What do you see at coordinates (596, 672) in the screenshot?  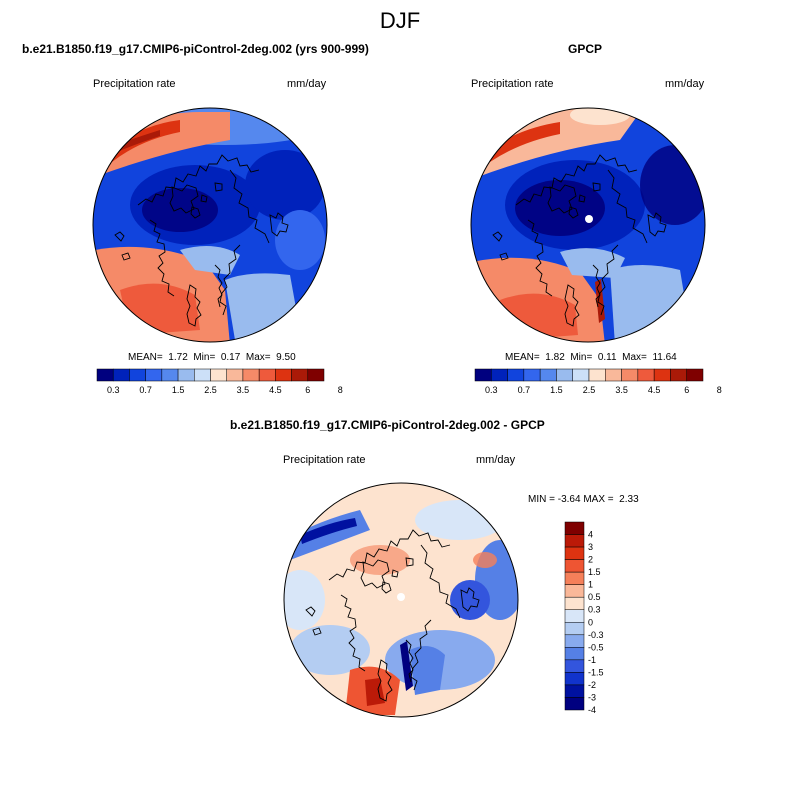 I see `colorbar-tick-label: -1.5` at bounding box center [596, 672].